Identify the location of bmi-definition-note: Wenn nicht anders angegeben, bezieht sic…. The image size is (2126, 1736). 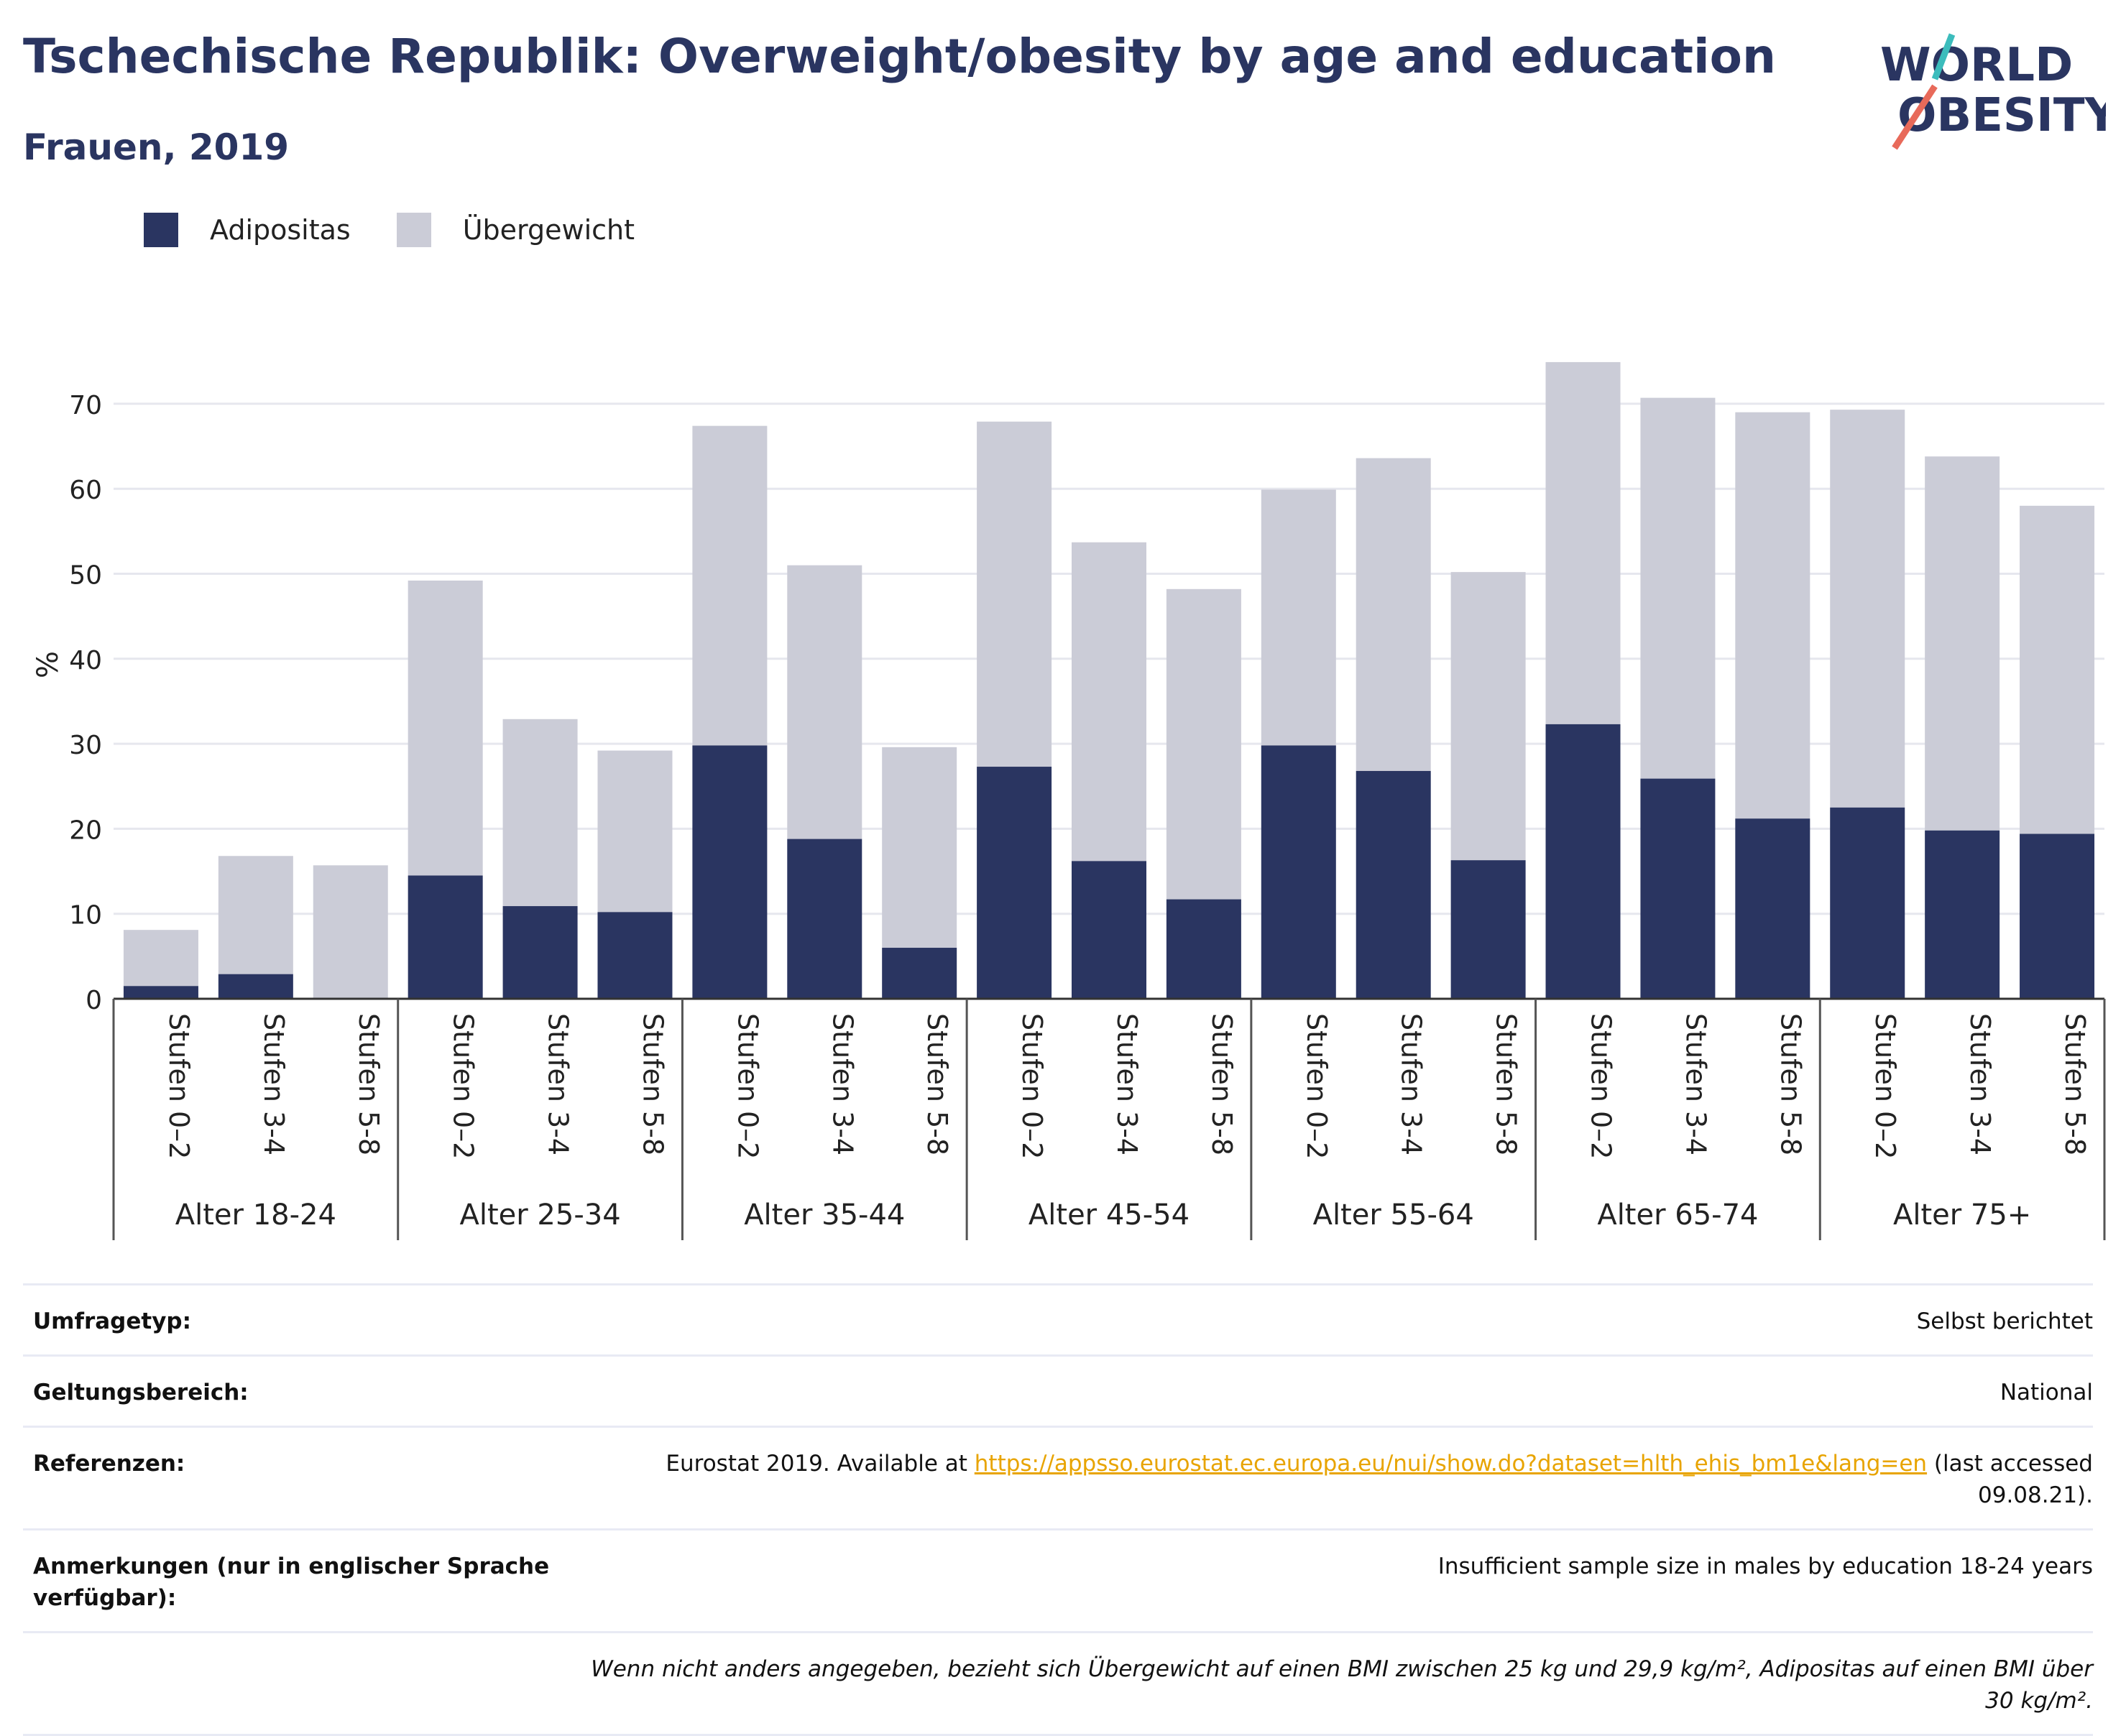
(1342, 1685).